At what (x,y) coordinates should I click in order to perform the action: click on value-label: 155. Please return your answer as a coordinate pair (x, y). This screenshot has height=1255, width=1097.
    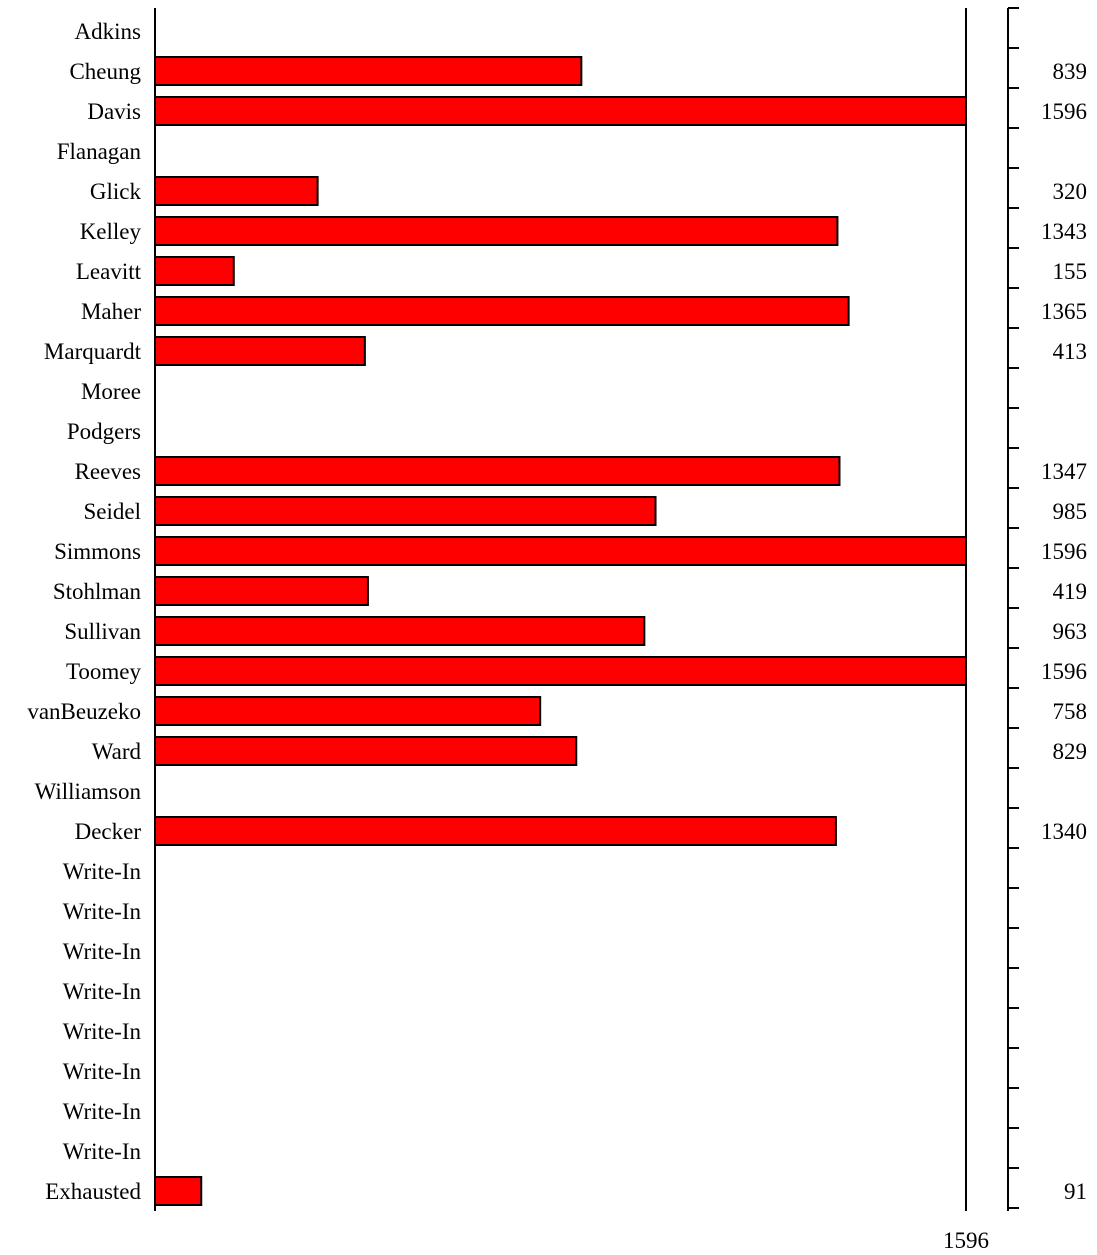
    Looking at the image, I should click on (1070, 271).